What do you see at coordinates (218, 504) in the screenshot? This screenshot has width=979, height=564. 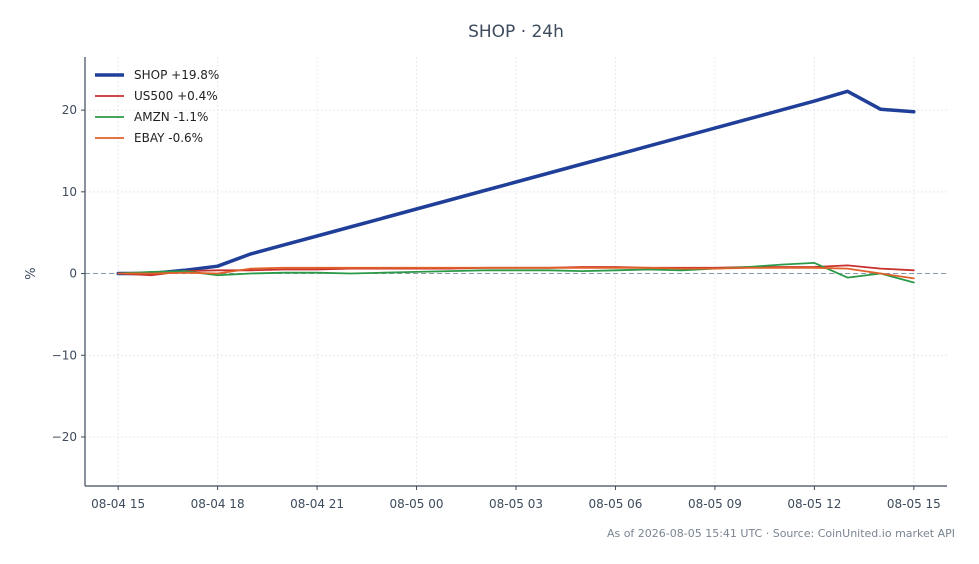 I see `x-tick-label: 08-04 18` at bounding box center [218, 504].